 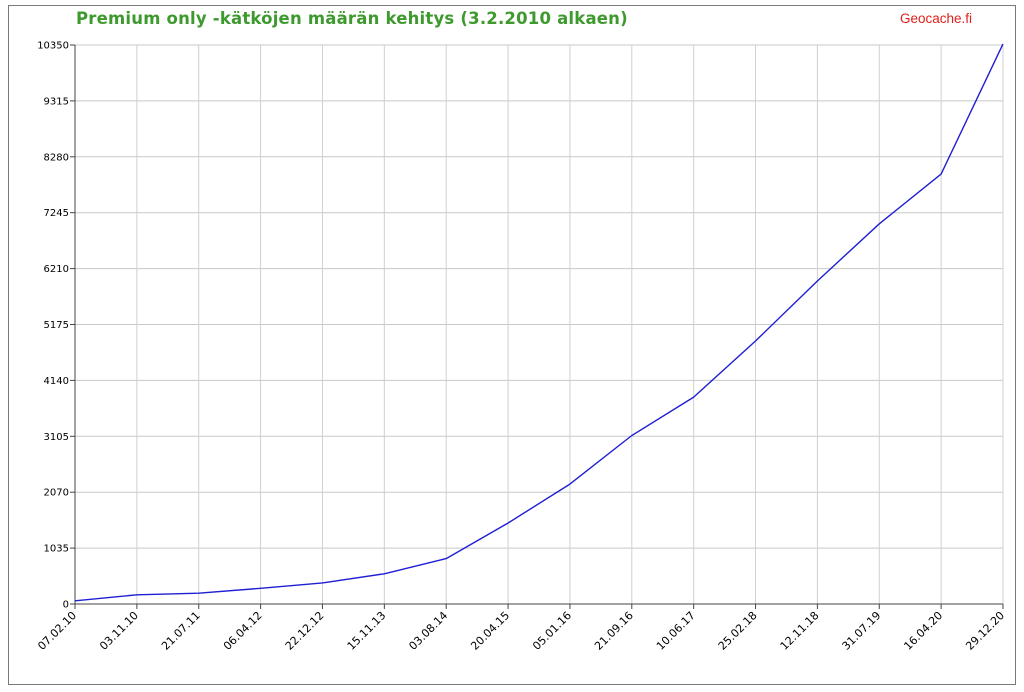 I want to click on x-tick-label: 12.11.18, so click(x=800, y=631).